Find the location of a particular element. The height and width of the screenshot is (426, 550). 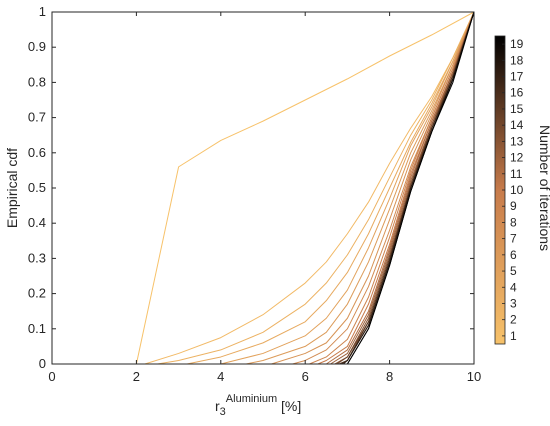

colorbar-label: Number of iterations is located at coordinates (543, 188).